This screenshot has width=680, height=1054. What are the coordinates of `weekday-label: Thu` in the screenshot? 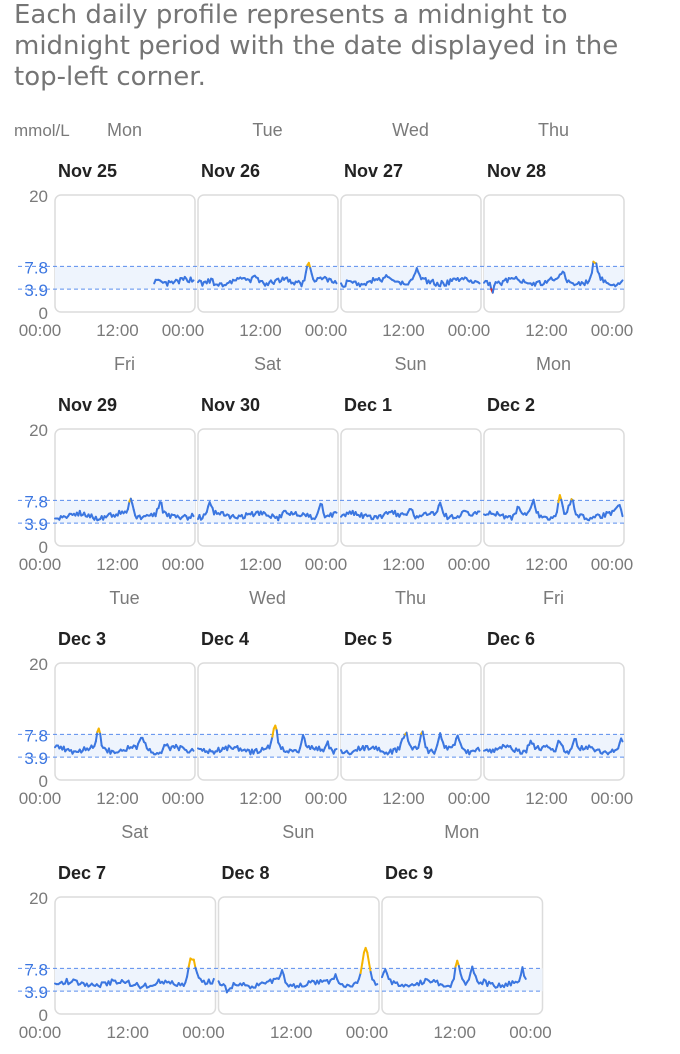 It's located at (553, 130).